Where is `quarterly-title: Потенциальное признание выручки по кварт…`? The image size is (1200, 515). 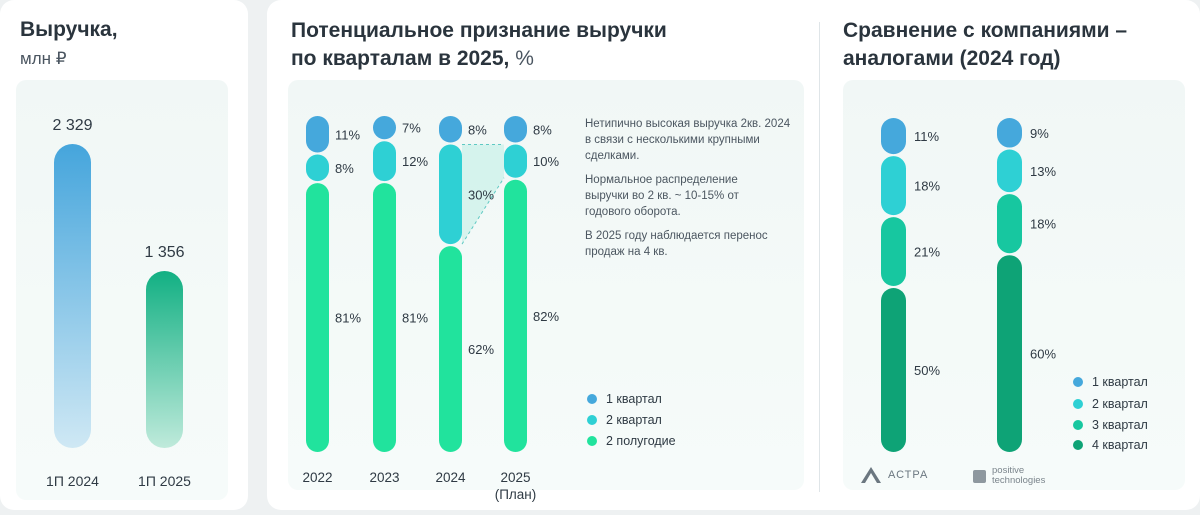
quarterly-title: Потенциальное признание выручки по кварт… is located at coordinates (479, 45).